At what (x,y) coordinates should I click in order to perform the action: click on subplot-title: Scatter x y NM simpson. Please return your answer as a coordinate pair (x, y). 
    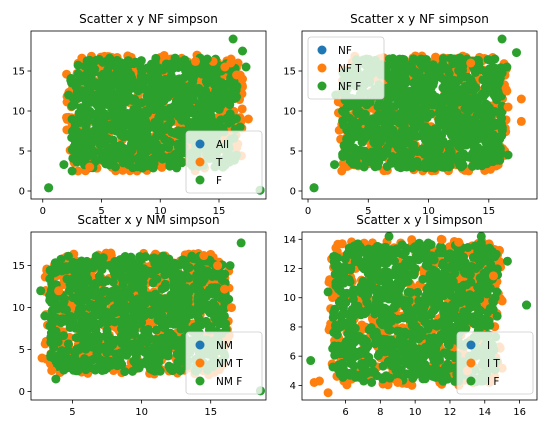
    Looking at the image, I should click on (148, 220).